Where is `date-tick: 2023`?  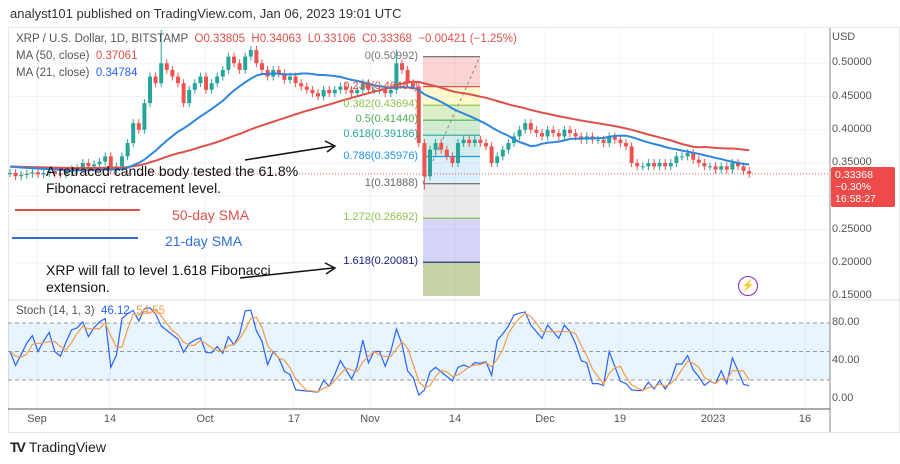 date-tick: 2023 is located at coordinates (713, 419).